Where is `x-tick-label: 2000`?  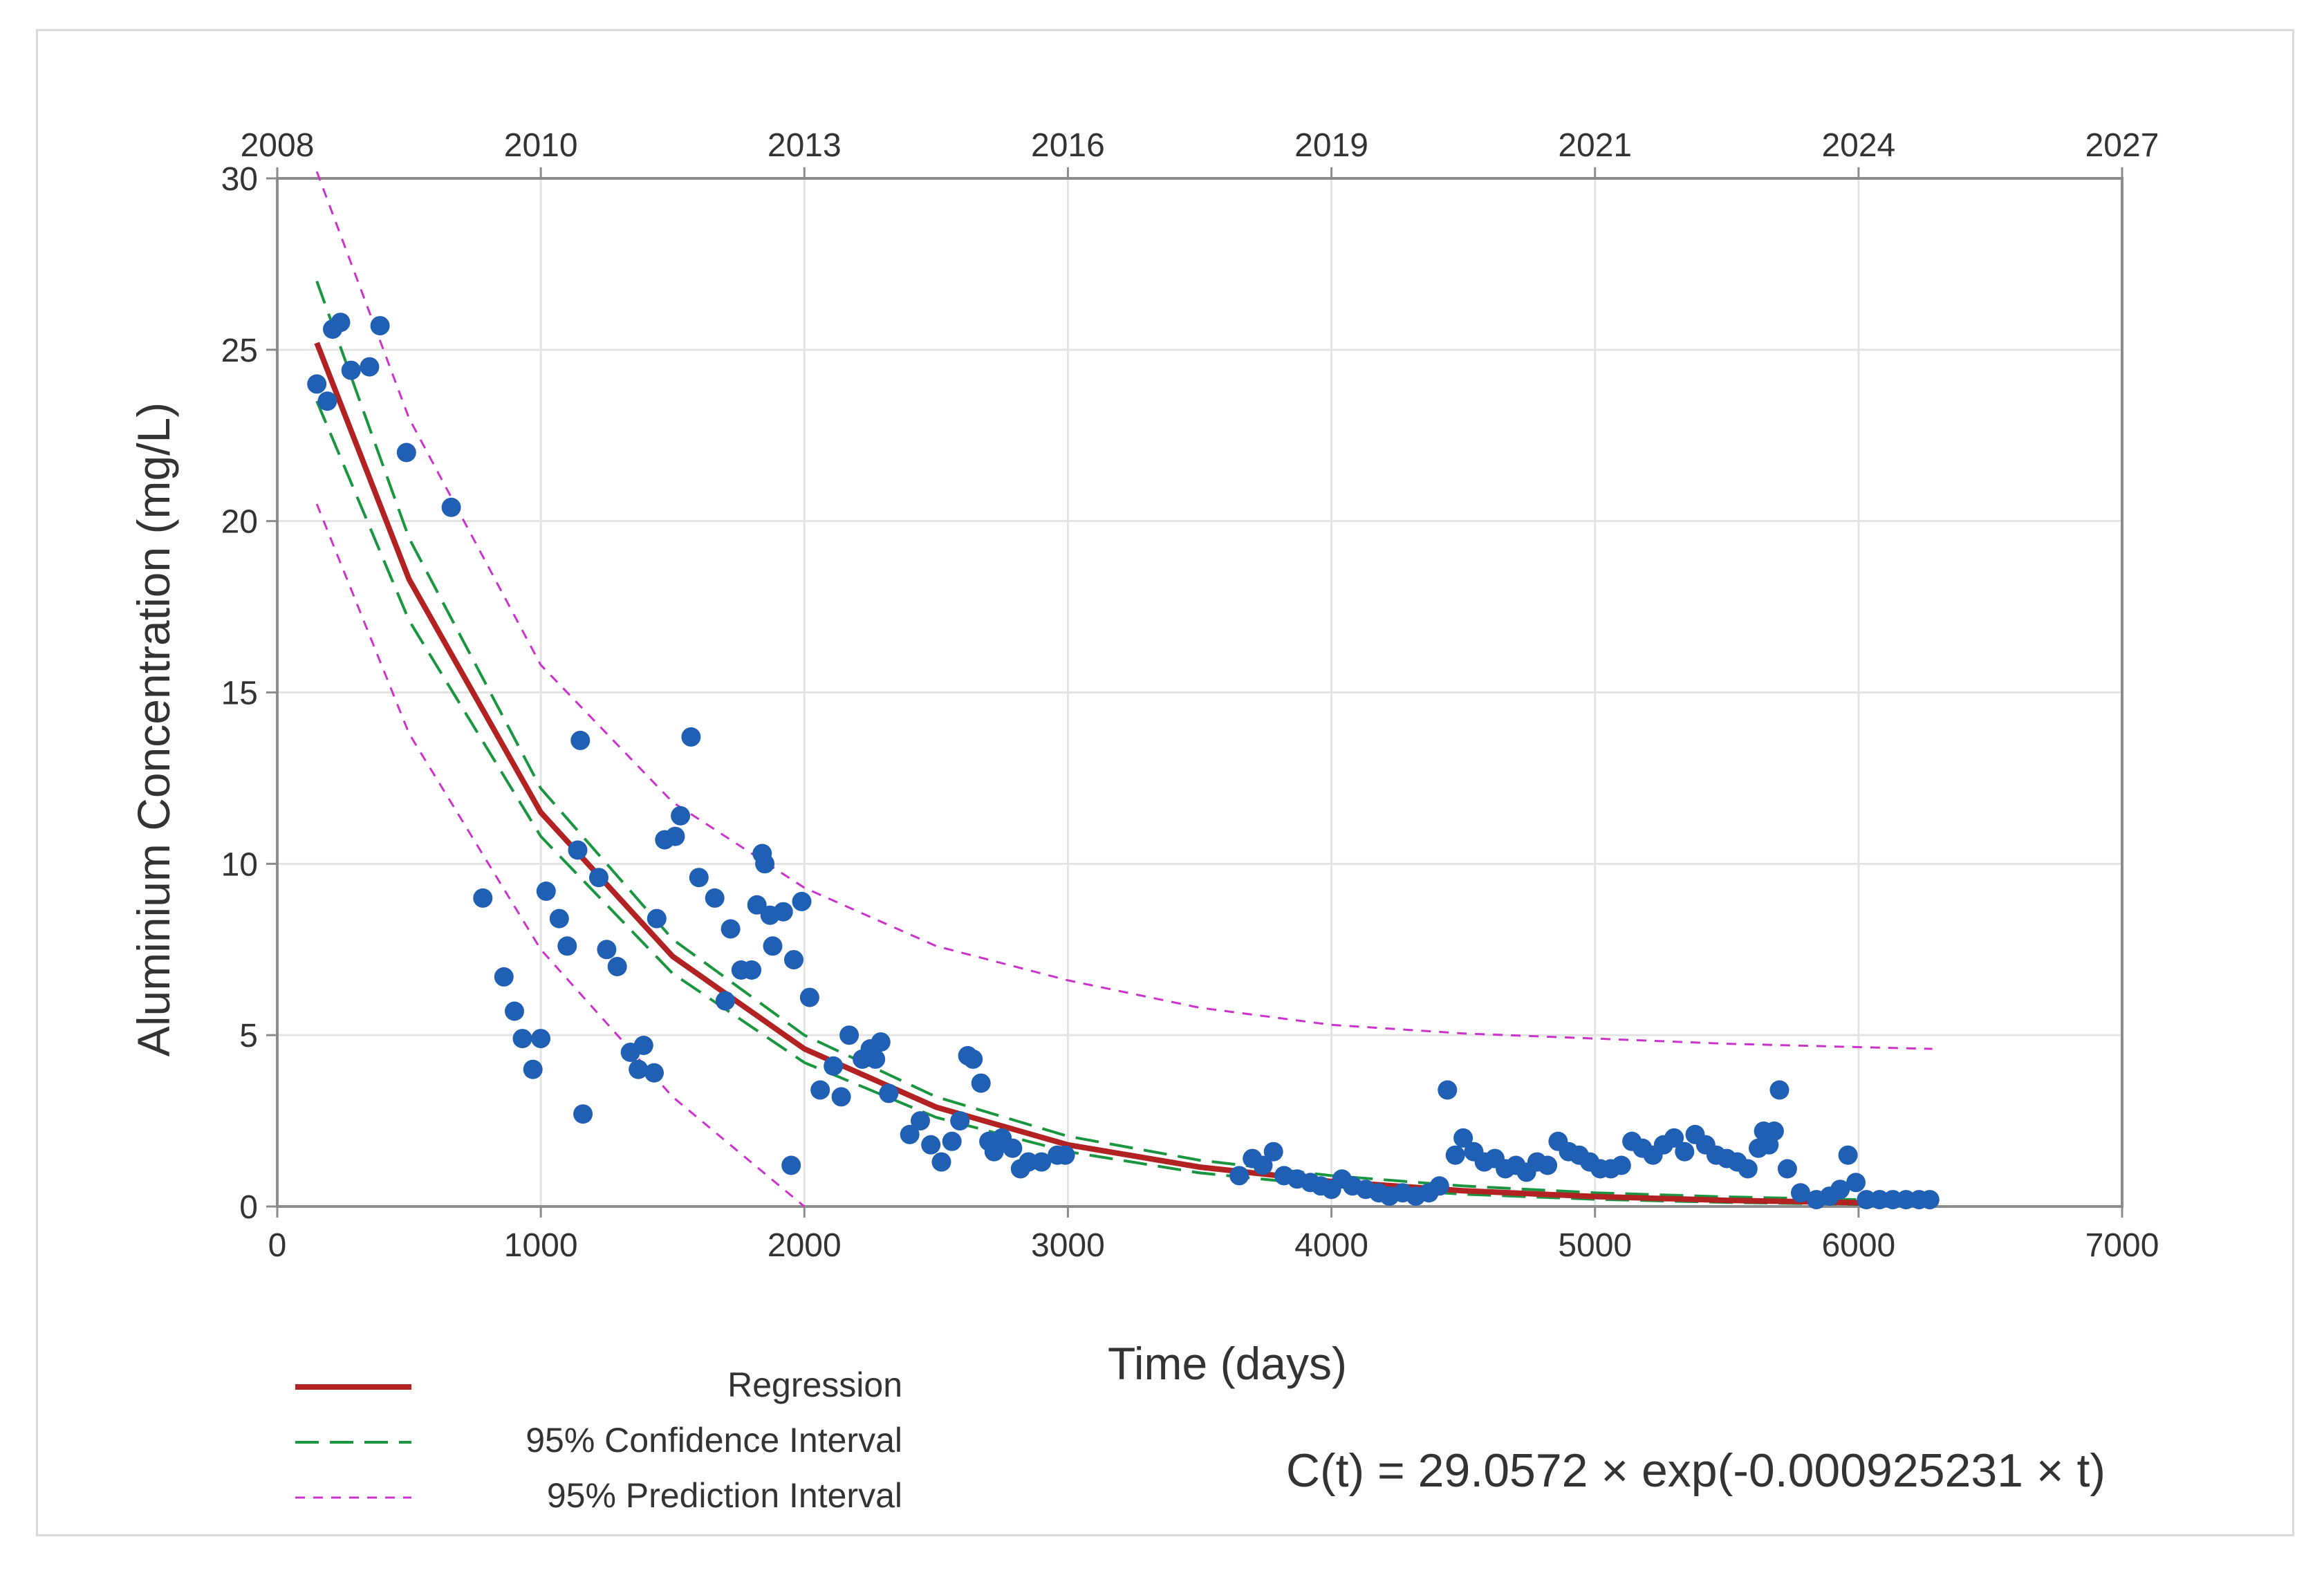
x-tick-label: 2000 is located at coordinates (805, 1245).